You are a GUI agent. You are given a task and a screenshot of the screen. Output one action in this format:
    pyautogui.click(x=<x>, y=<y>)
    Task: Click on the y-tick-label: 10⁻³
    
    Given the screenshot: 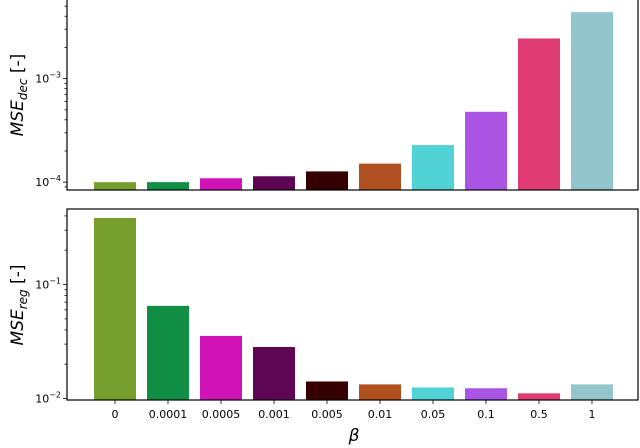 What is the action you would take?
    pyautogui.click(x=48, y=78)
    